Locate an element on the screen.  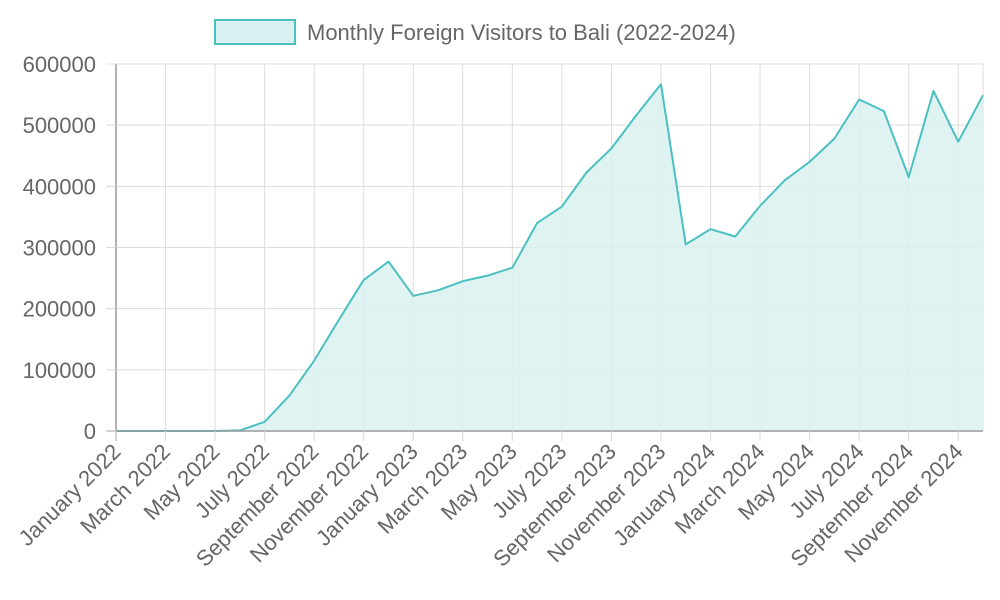
y-axis-ticks: 0 100000 200000 300000 400000 500000 600000 is located at coordinates (69, 248).